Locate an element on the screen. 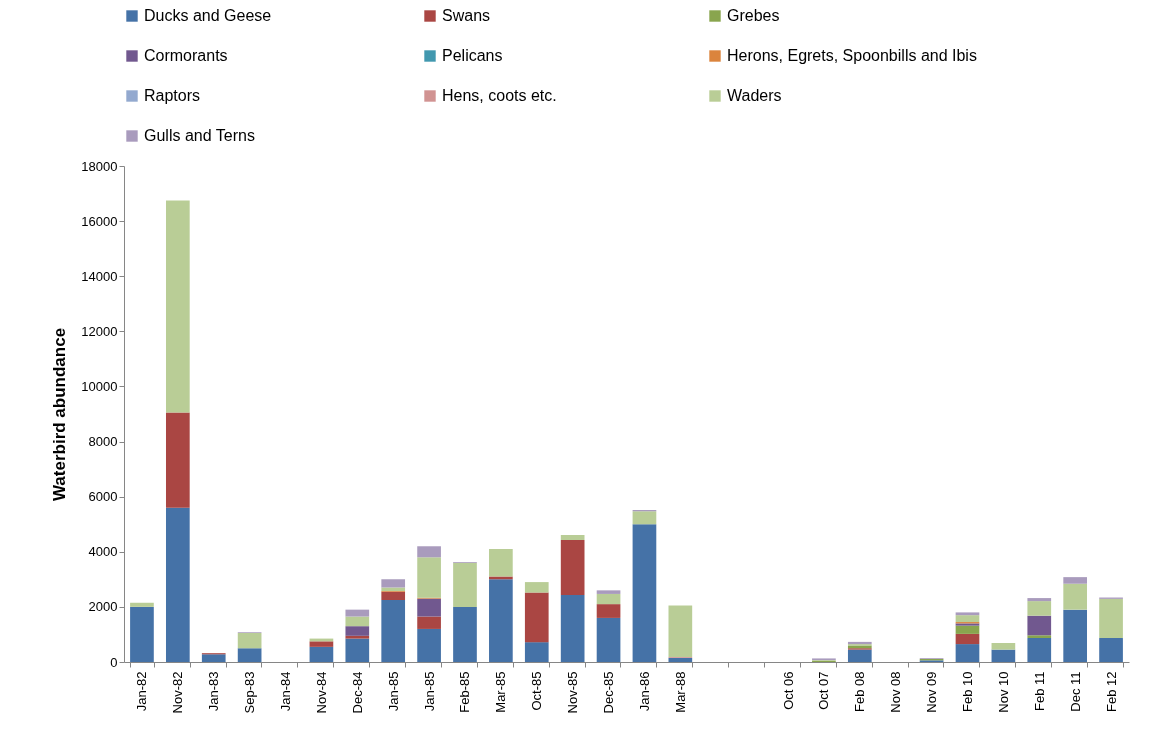  x-tick-label: Jan-86 is located at coordinates (644, 691).